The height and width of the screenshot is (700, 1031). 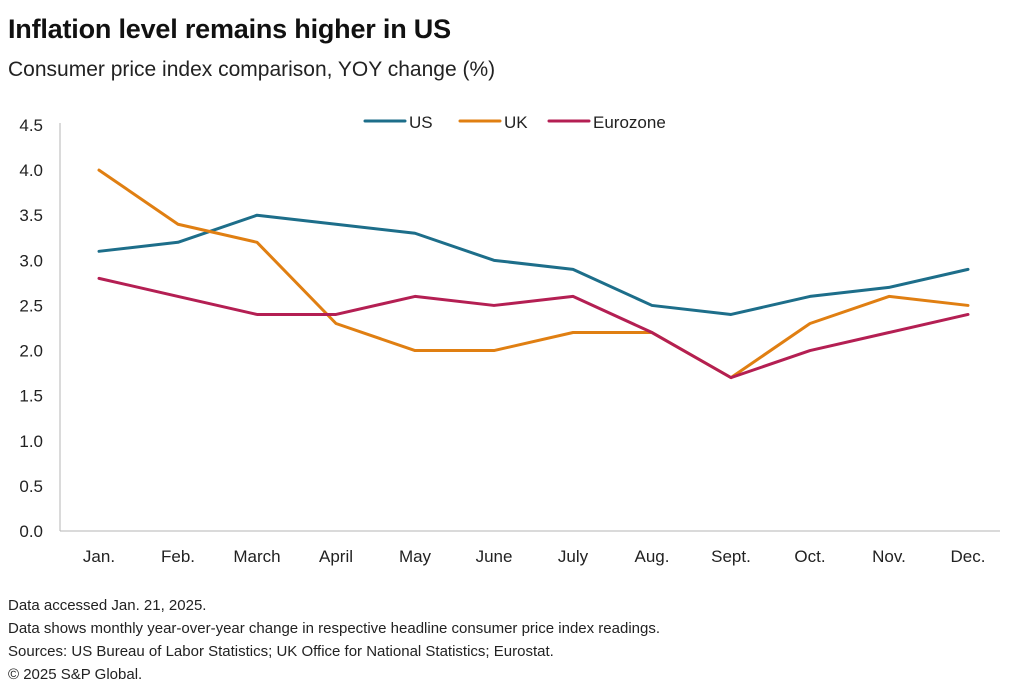 I want to click on x-tick-label: Nov., so click(x=889, y=556).